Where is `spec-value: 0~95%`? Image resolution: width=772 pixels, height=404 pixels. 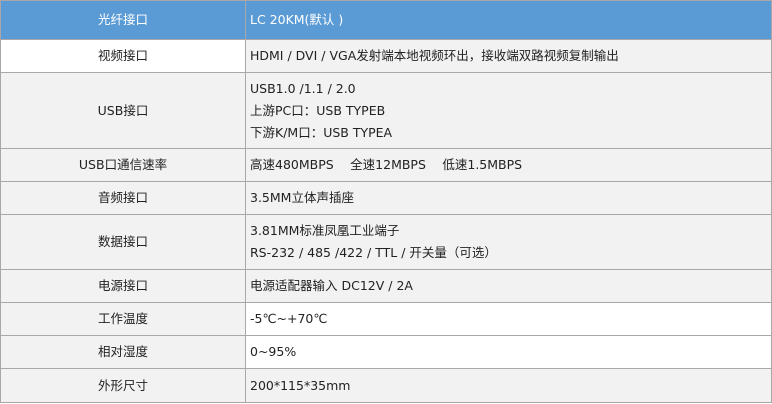 spec-value: 0~95% is located at coordinates (508, 352).